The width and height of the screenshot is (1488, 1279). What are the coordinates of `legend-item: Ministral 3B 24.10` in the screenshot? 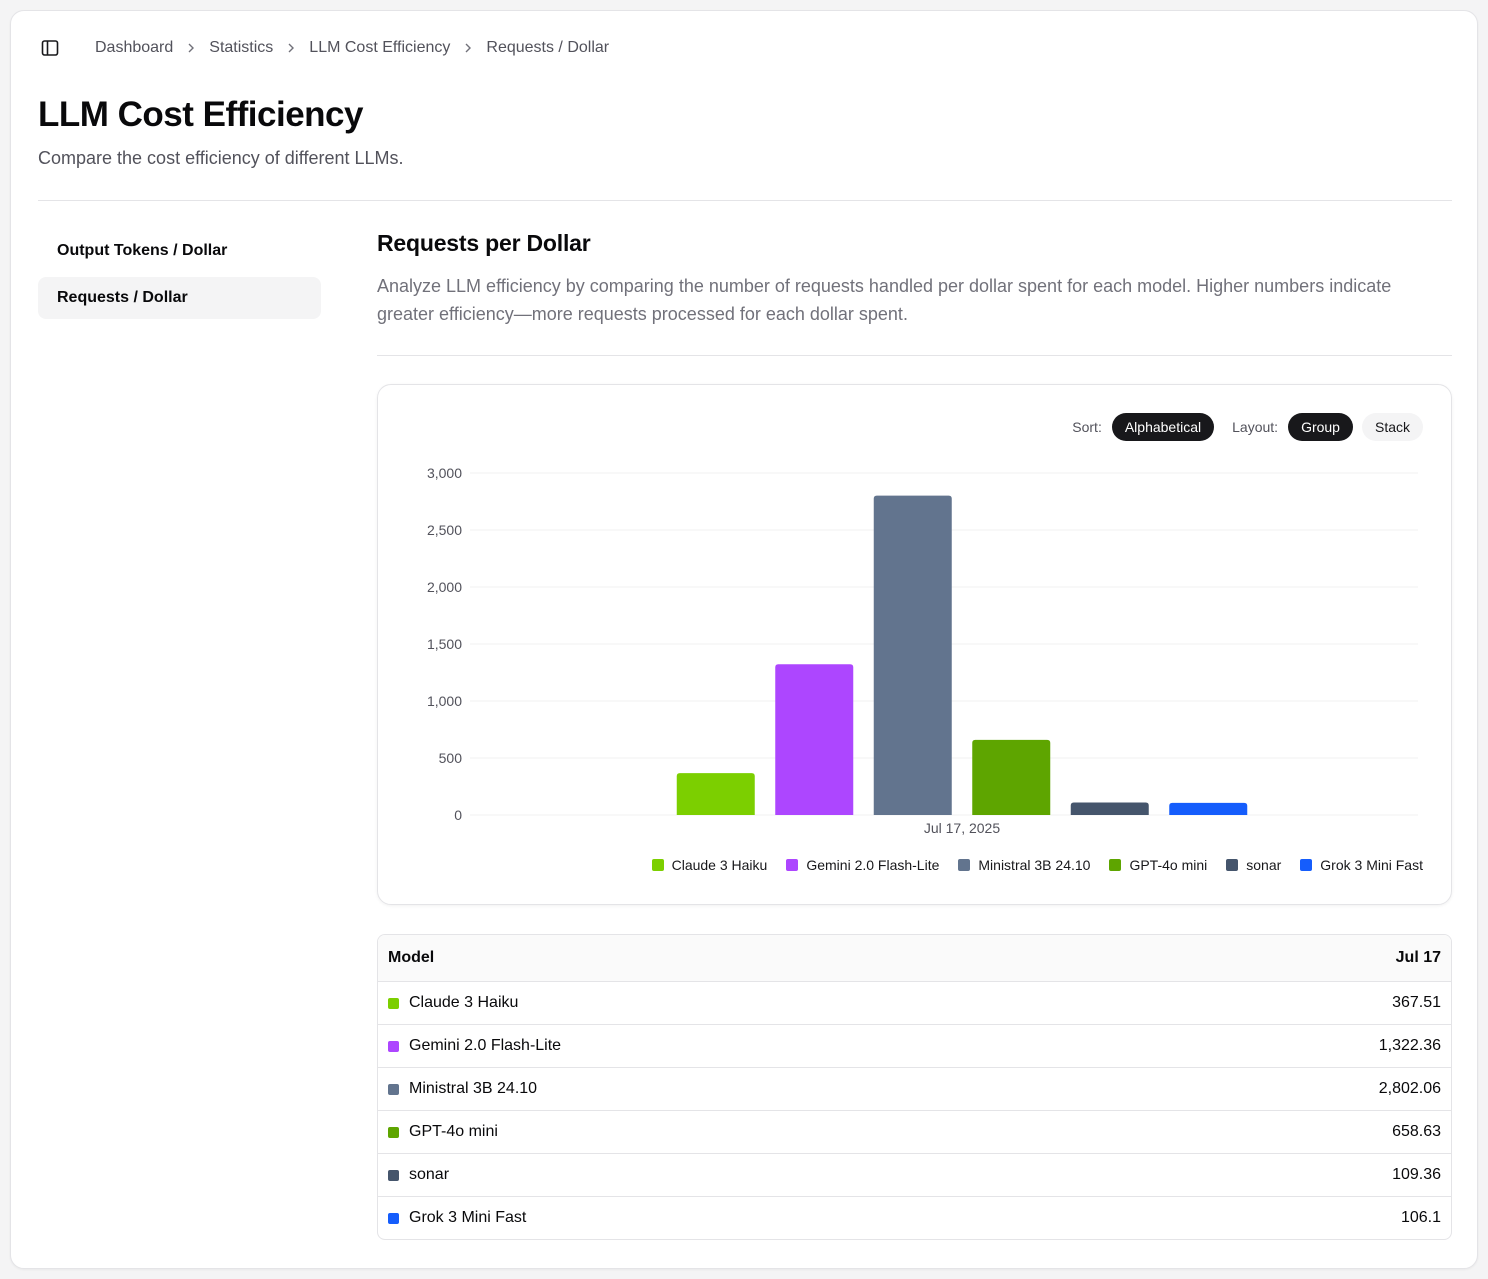 It's located at (1024, 865).